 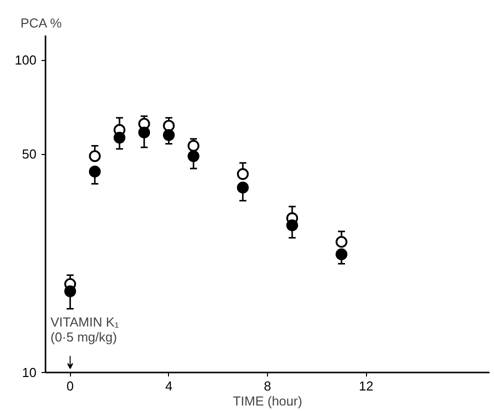 What do you see at coordinates (268, 386) in the screenshot?
I see `x-tick-label: 8` at bounding box center [268, 386].